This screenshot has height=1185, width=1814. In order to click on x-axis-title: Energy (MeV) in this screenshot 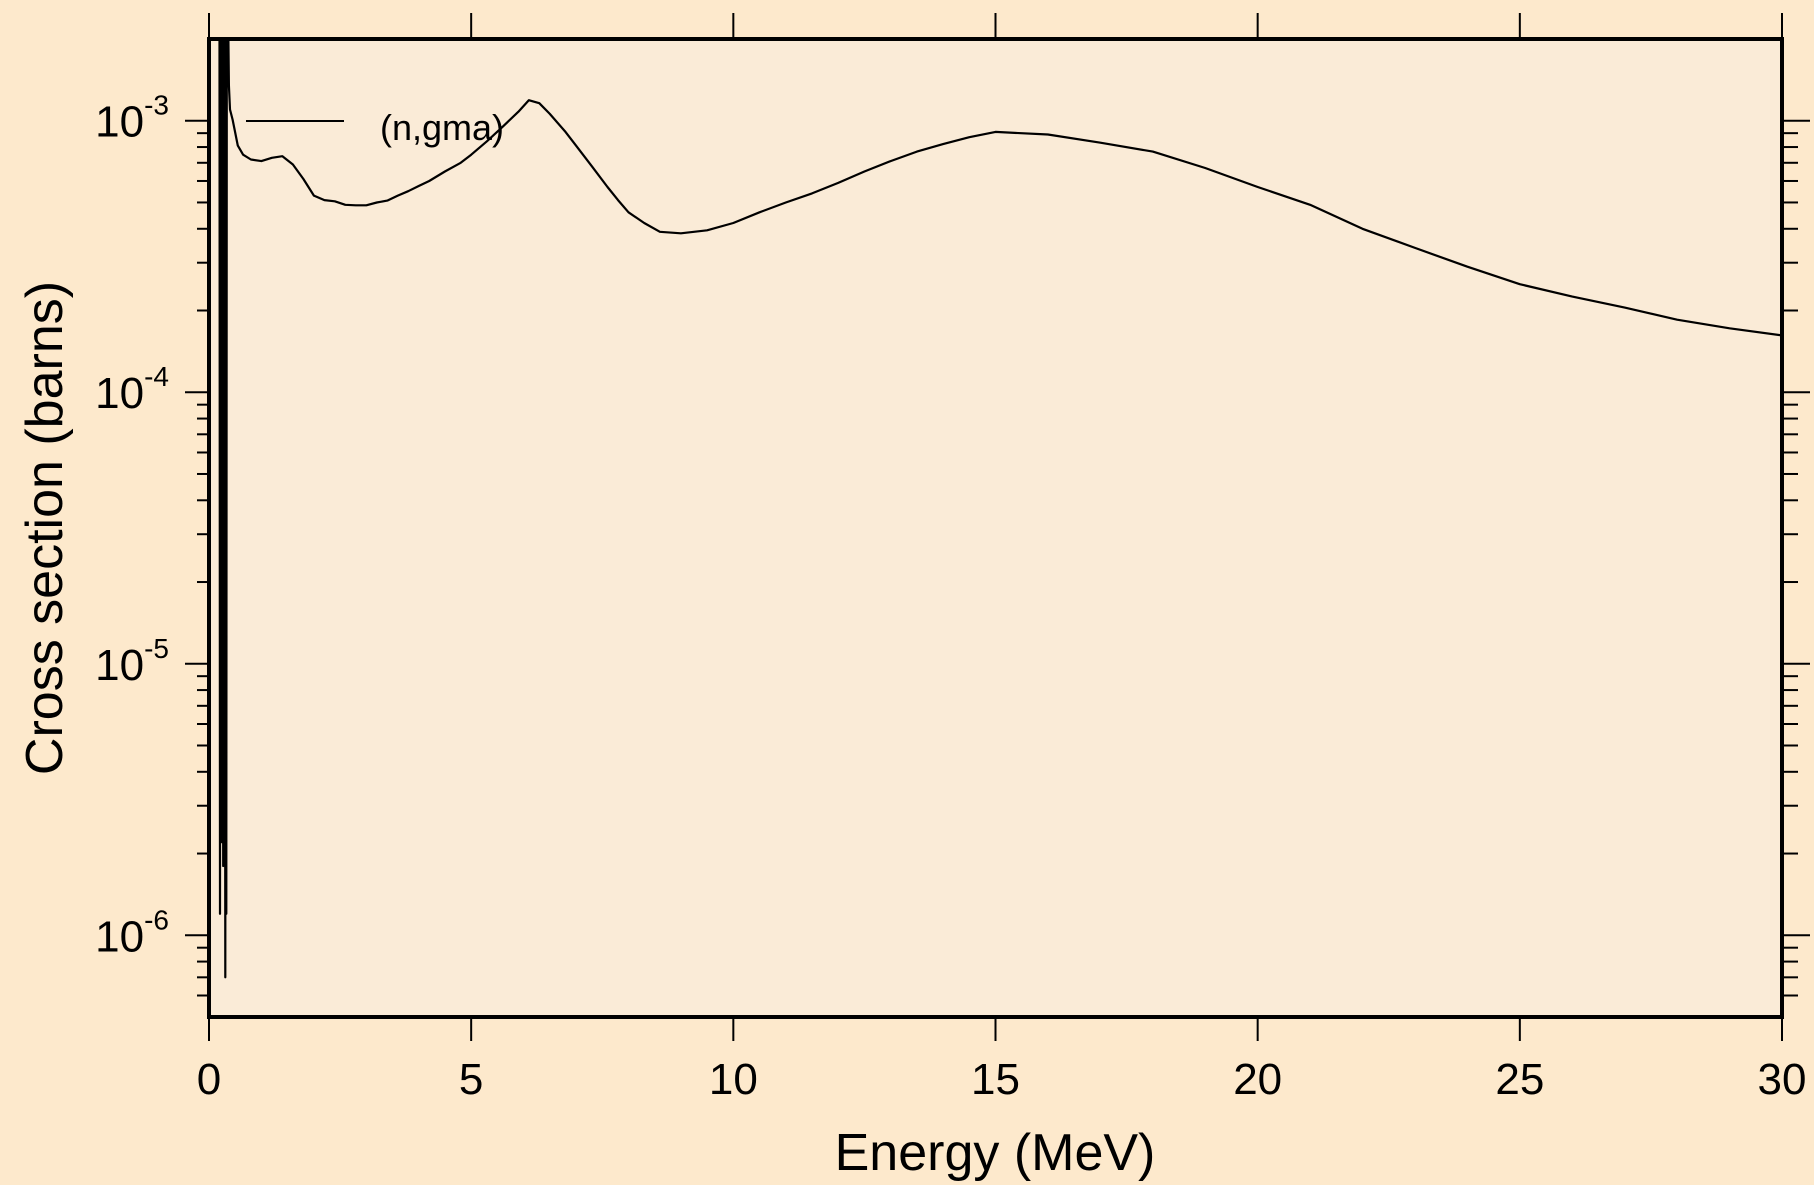, I will do `click(995, 1153)`.